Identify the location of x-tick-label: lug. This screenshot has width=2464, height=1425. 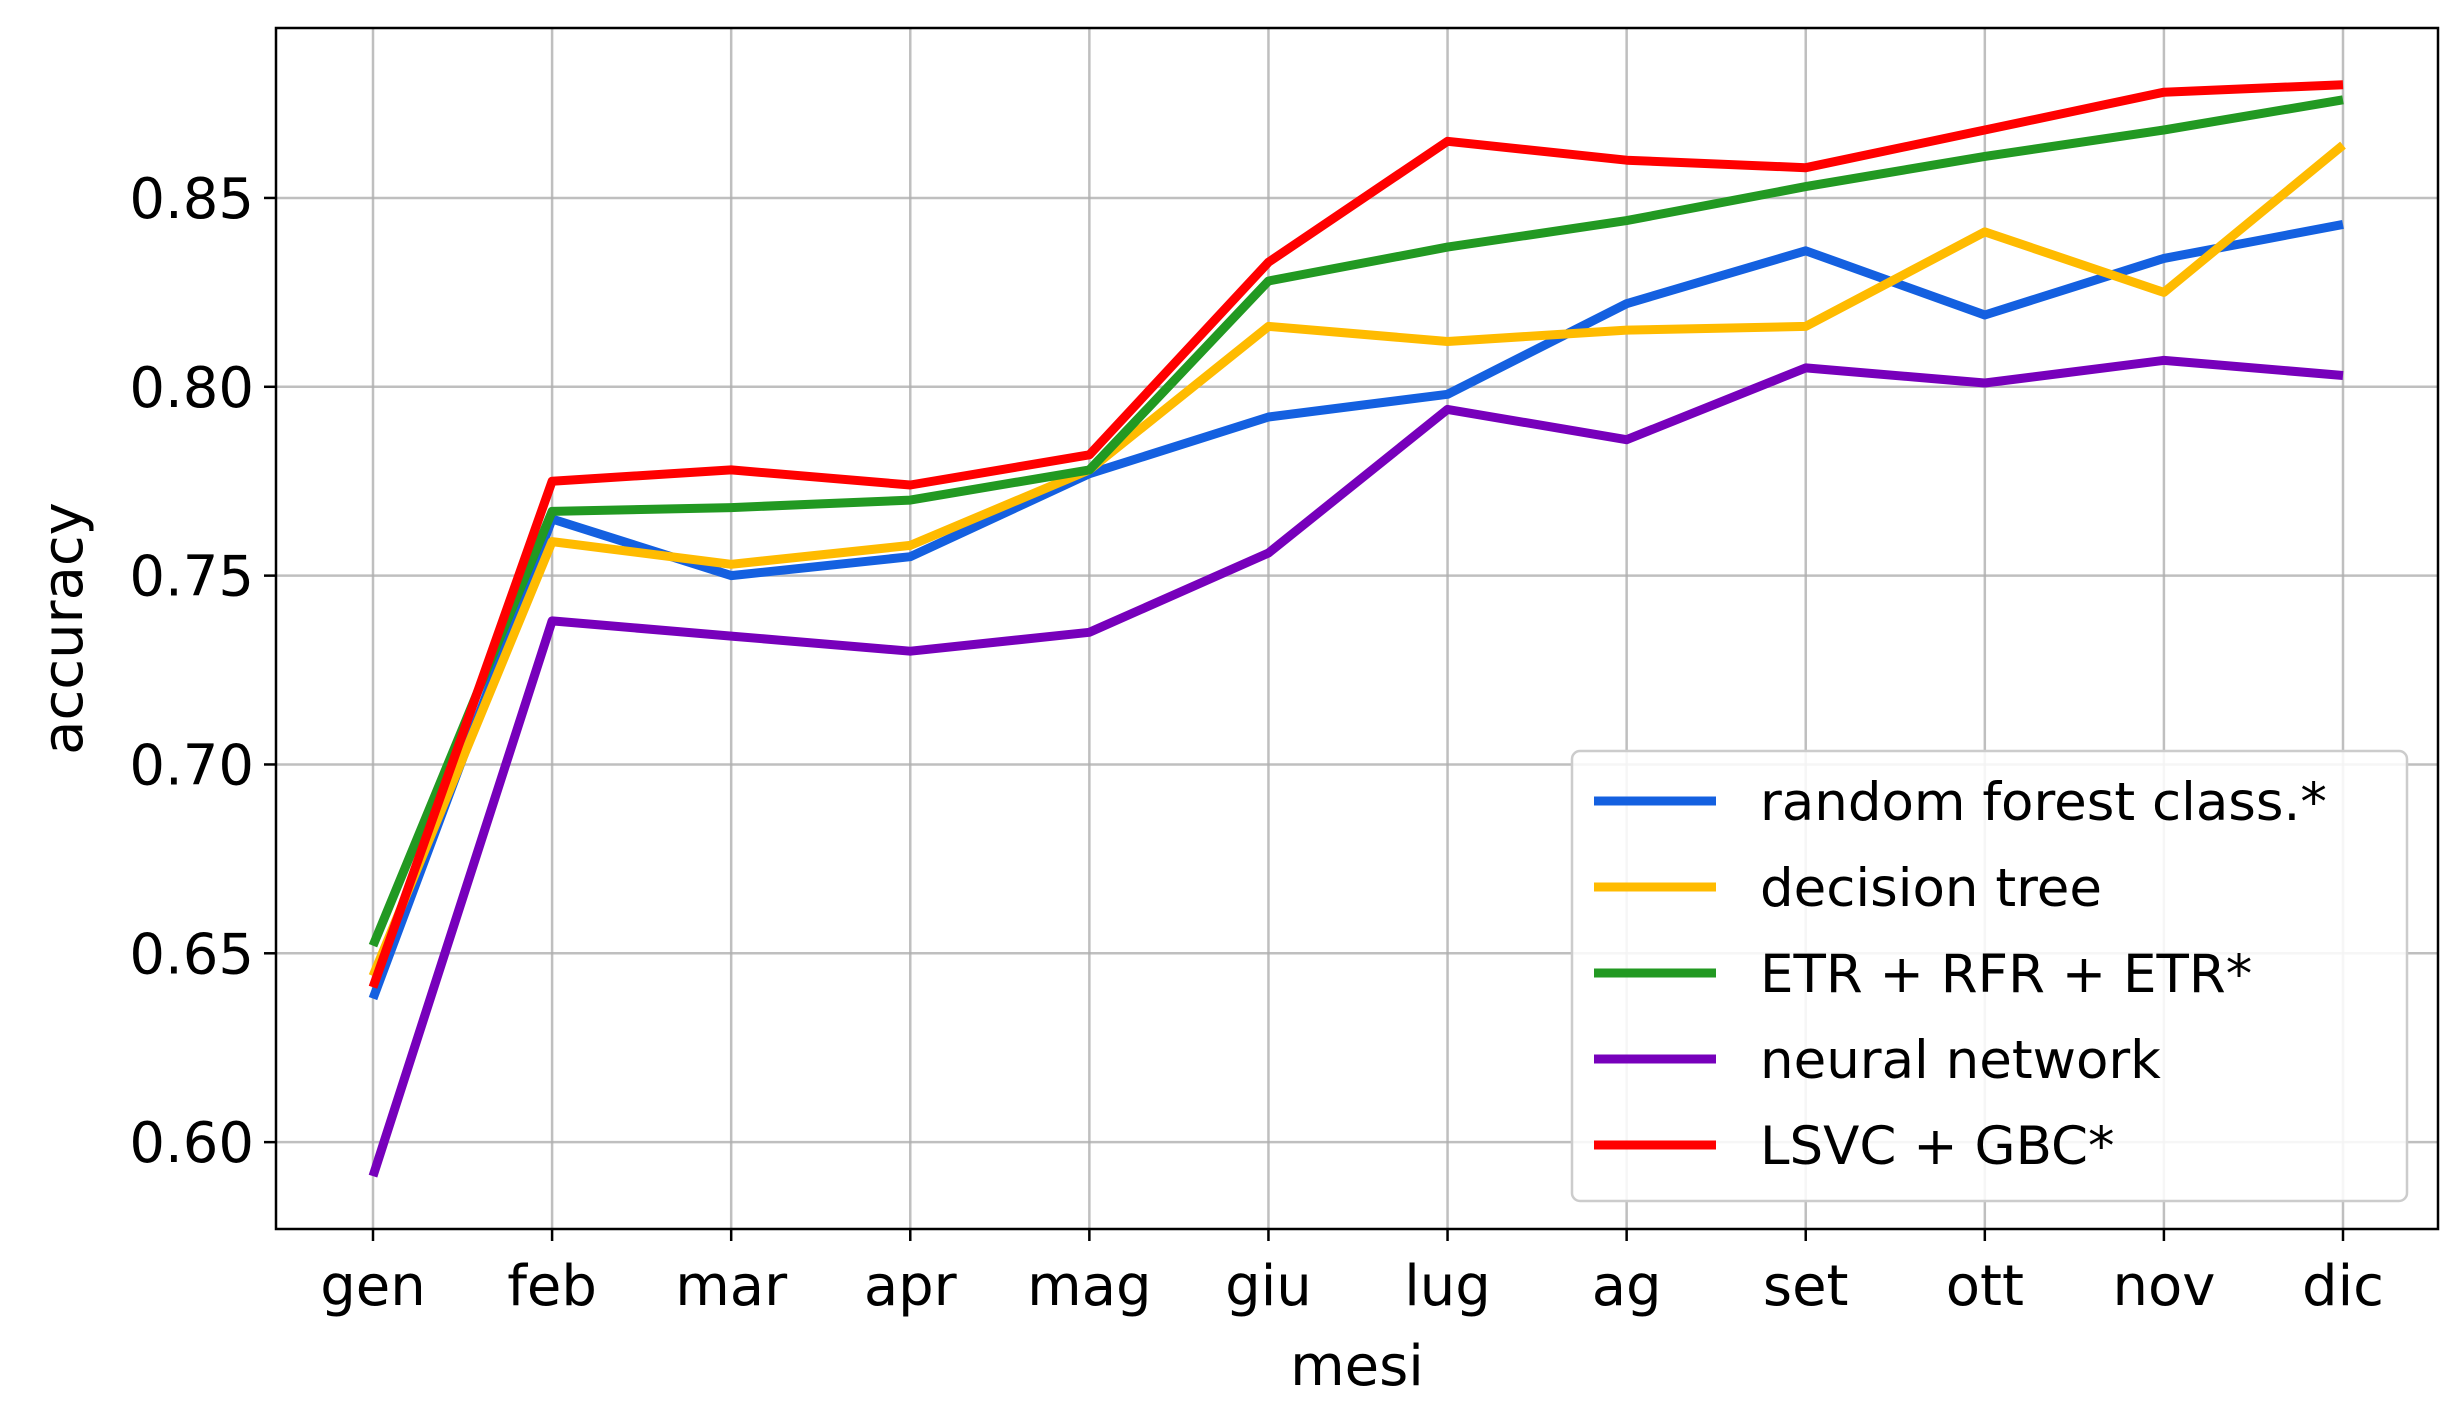
(1447, 1286).